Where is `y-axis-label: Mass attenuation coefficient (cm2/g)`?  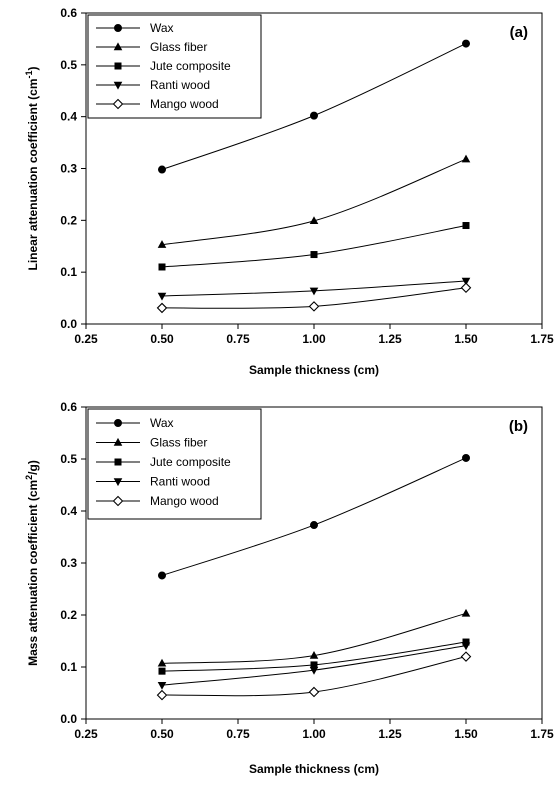
y-axis-label: Mass attenuation coefficient (cm2/g) is located at coordinates (32, 563).